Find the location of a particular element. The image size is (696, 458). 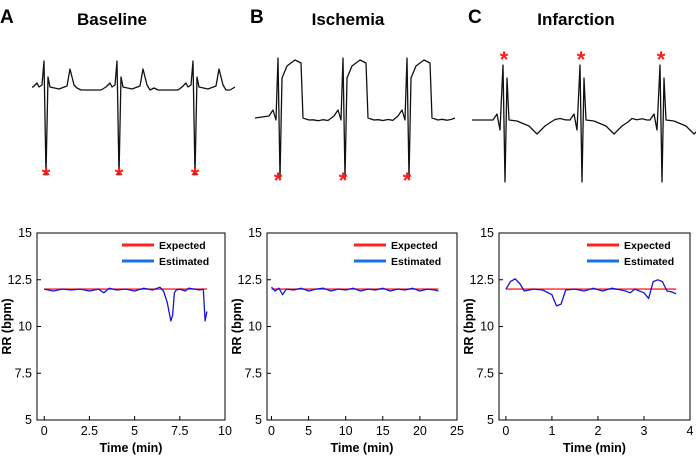

panel-letter: C is located at coordinates (475, 17).